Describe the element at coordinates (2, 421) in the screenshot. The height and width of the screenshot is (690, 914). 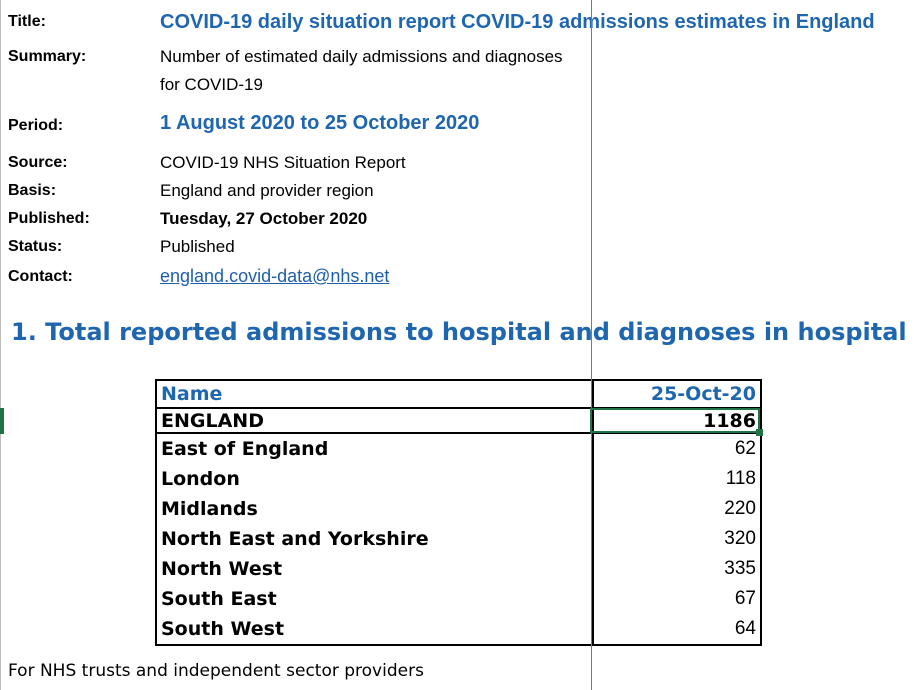
I see `row-selection-marker` at that location.